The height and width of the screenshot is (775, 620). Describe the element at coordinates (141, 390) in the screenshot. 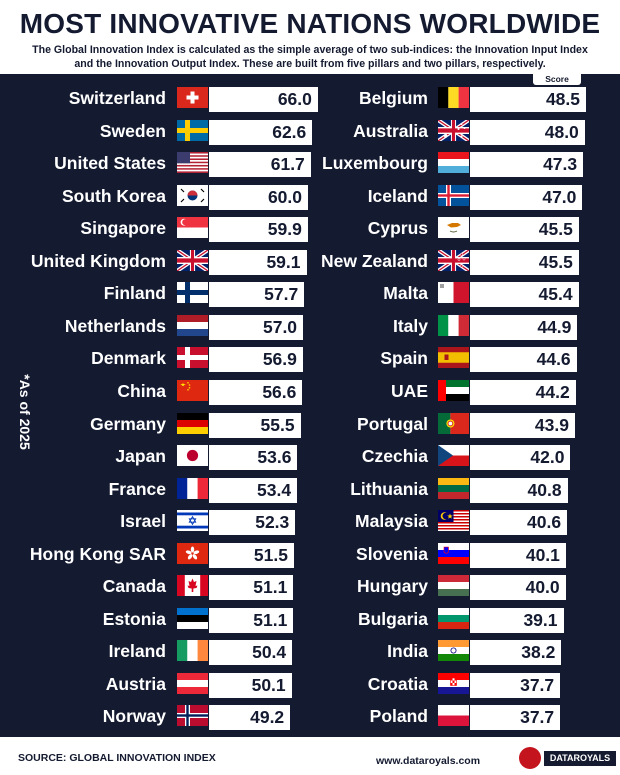

I see `country-label: China` at that location.